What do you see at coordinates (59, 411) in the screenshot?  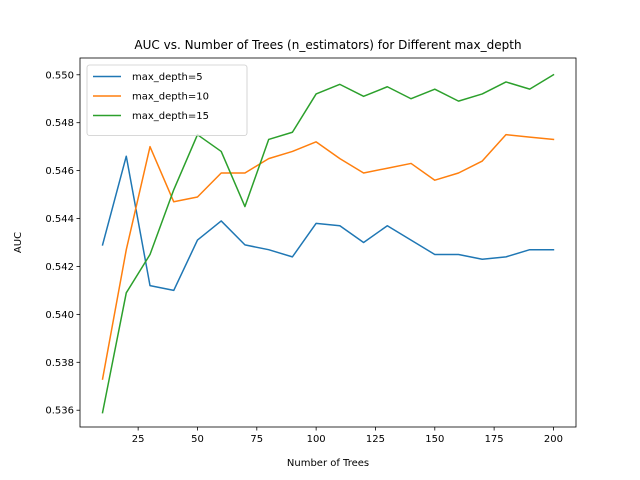 I see `y-tick-label: 0.536` at bounding box center [59, 411].